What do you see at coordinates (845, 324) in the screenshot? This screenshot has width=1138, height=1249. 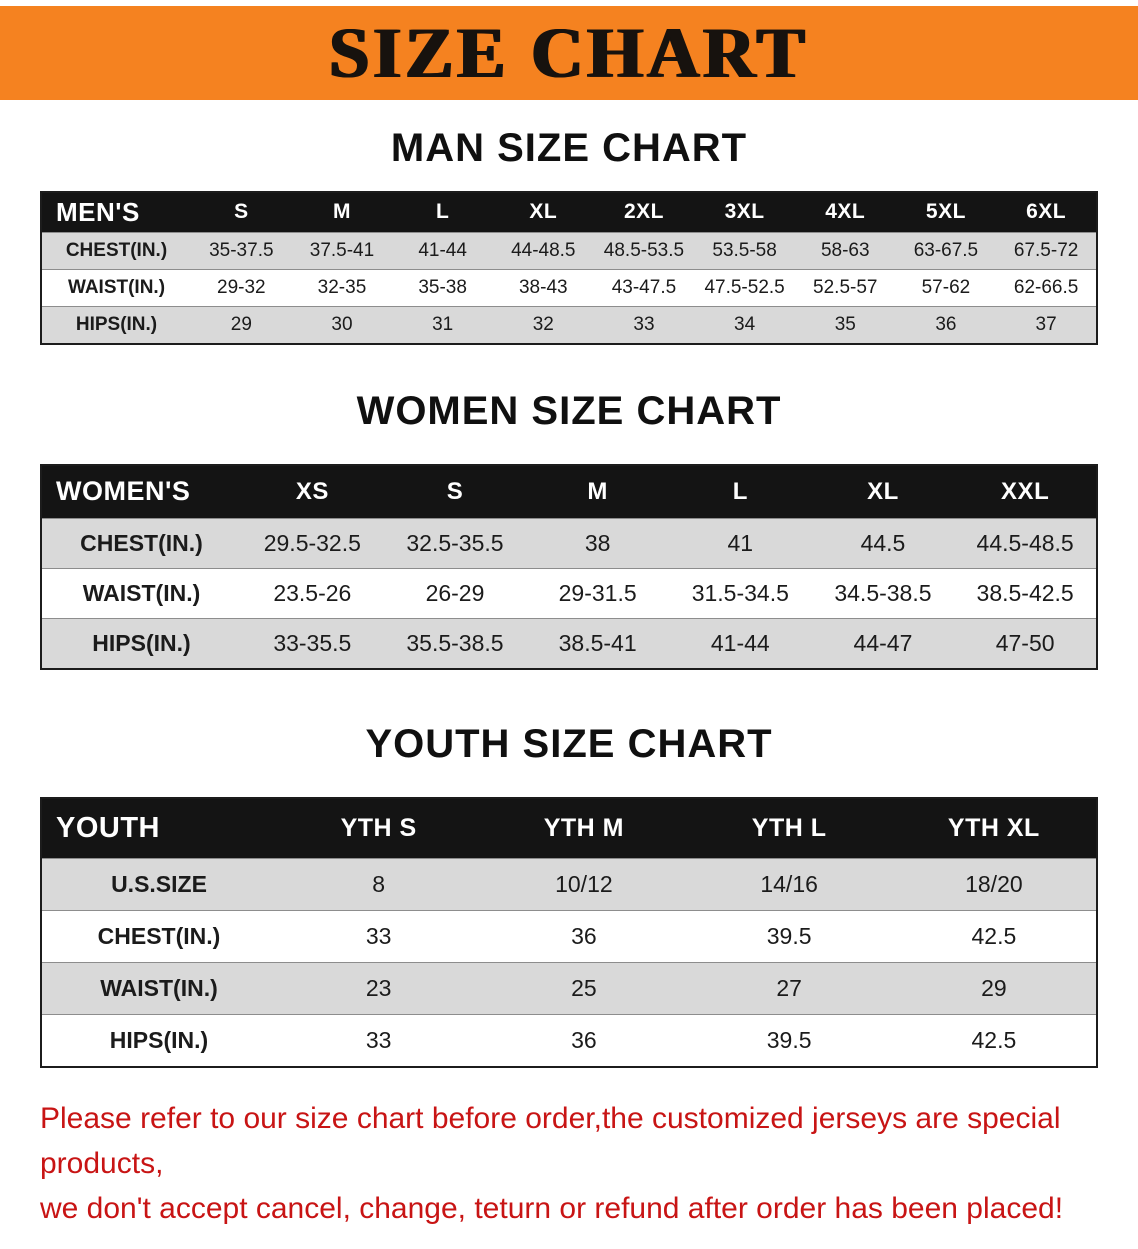 I see `size-value: 35` at bounding box center [845, 324].